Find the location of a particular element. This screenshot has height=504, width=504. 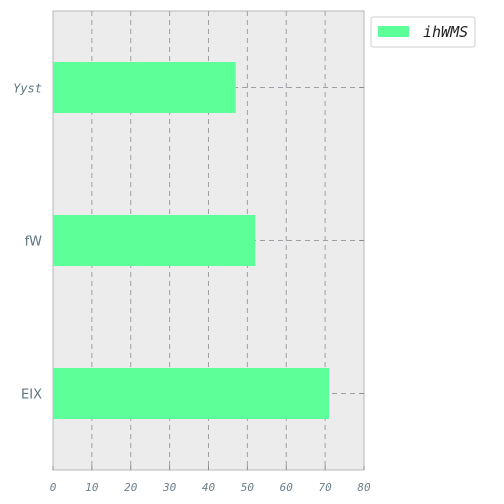

legend-box is located at coordinates (423, 32).